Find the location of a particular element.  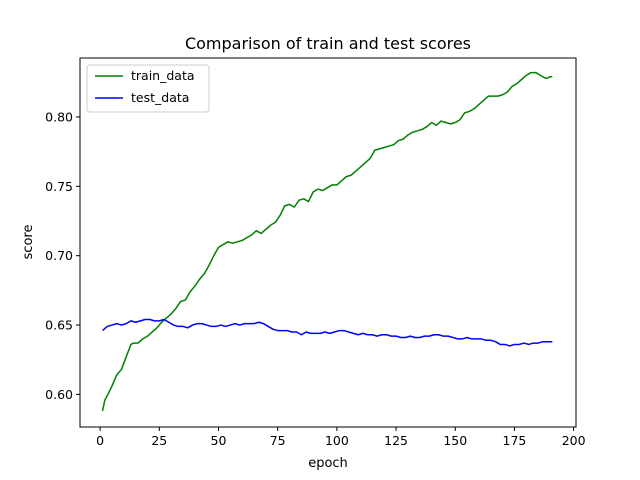

y-tick-label: 0.75 is located at coordinates (59, 186).